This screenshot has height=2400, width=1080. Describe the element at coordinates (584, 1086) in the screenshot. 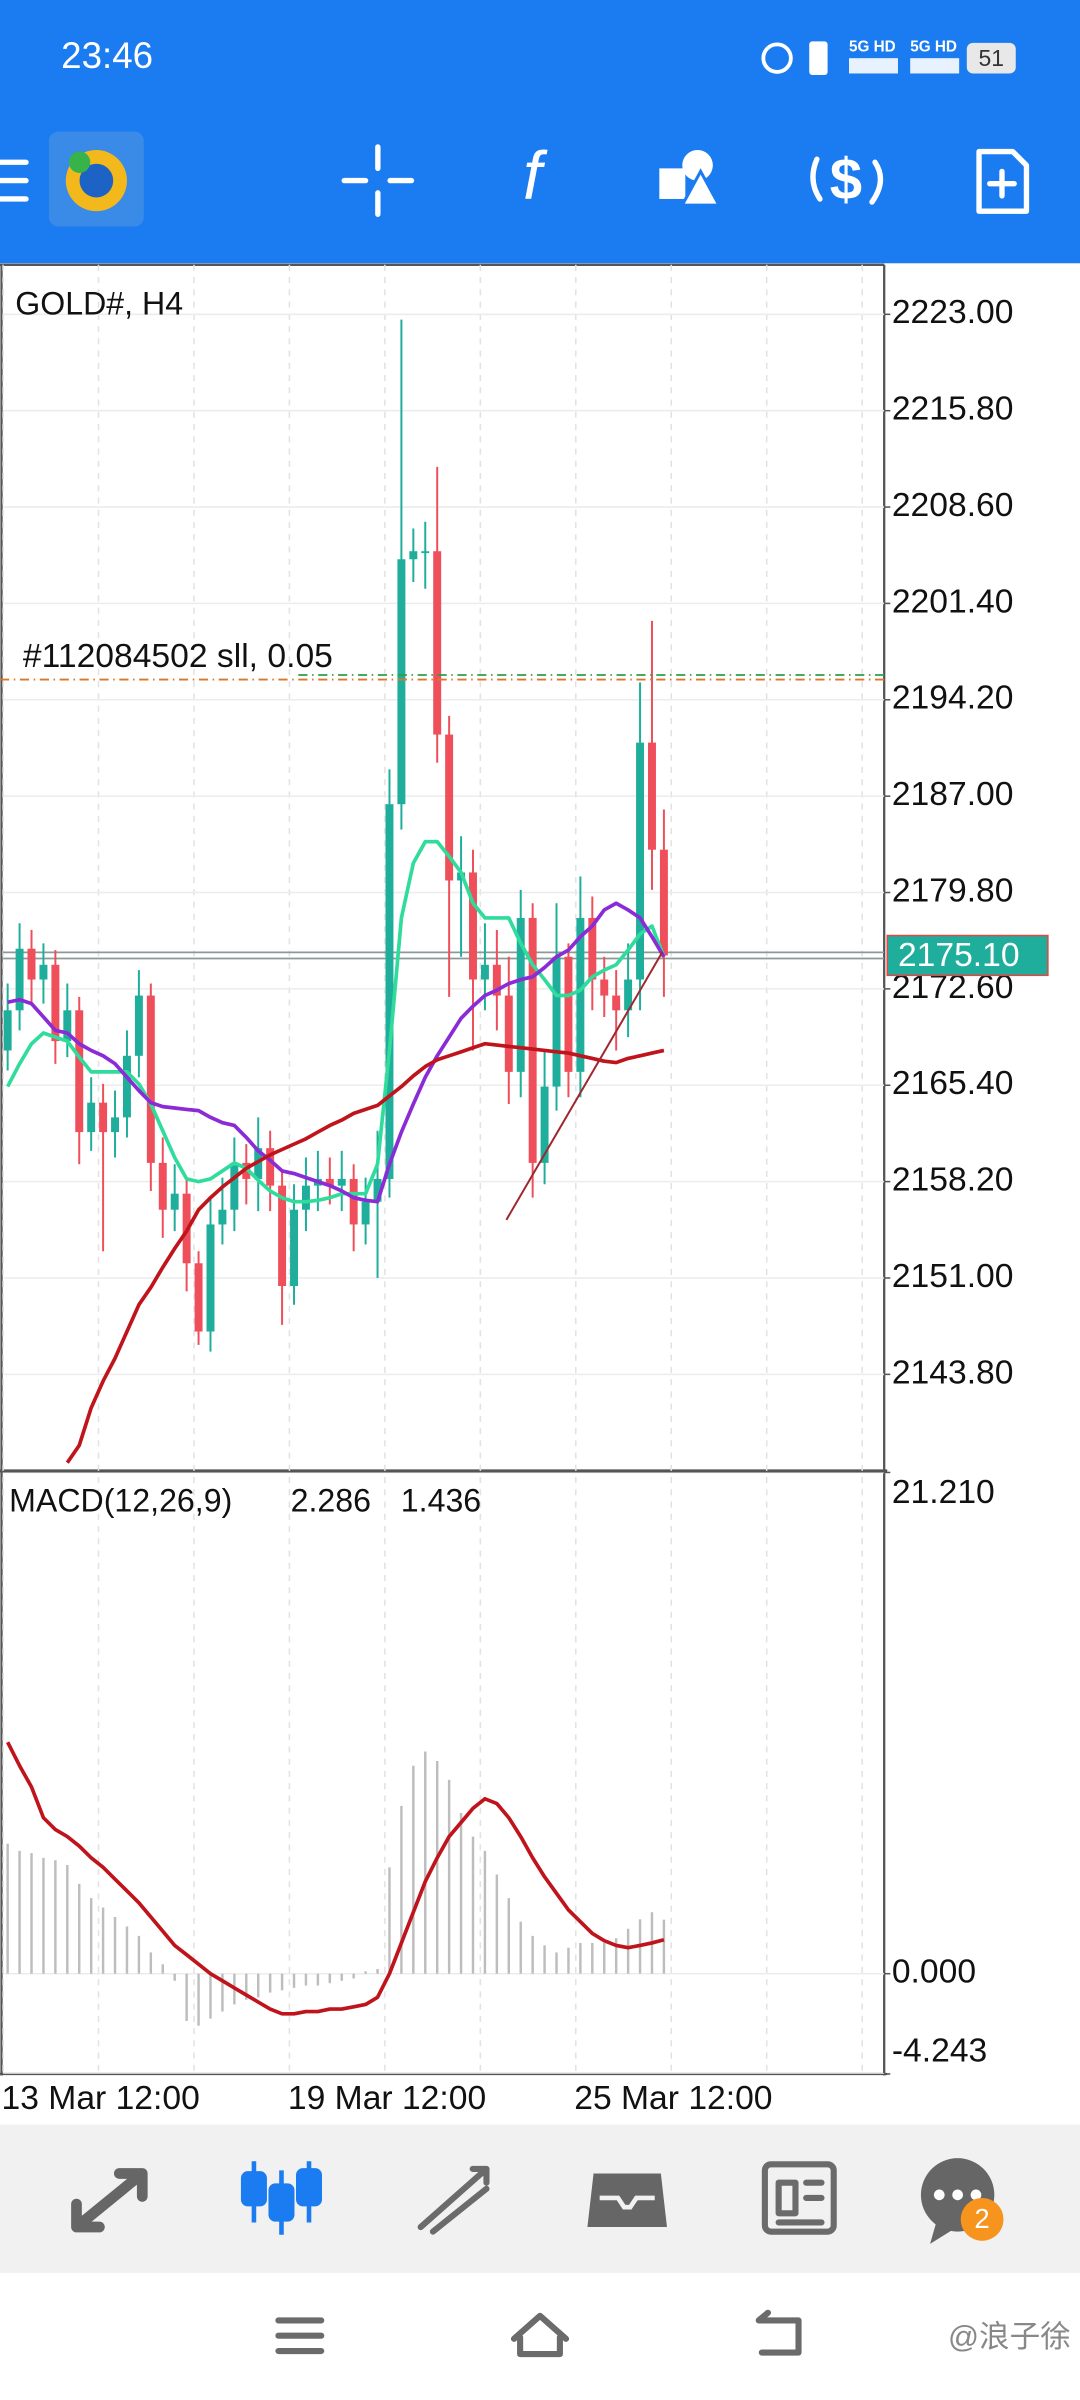

I see `trend-line` at that location.